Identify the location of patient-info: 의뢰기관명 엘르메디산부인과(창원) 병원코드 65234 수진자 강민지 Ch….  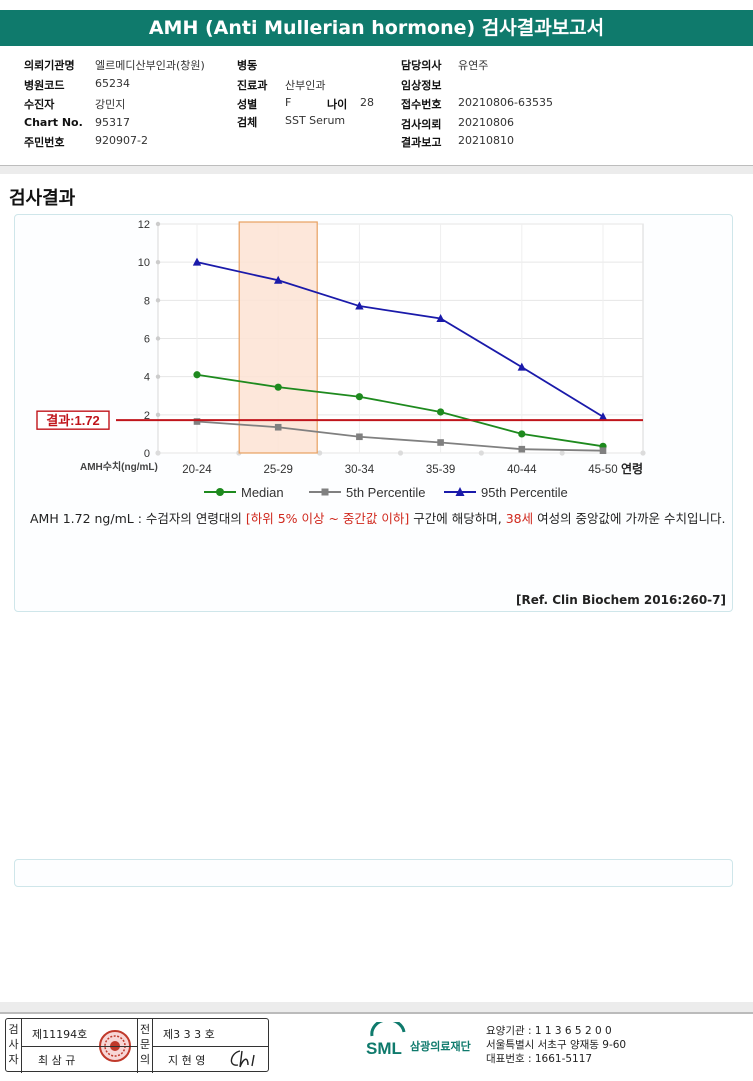
(376, 108).